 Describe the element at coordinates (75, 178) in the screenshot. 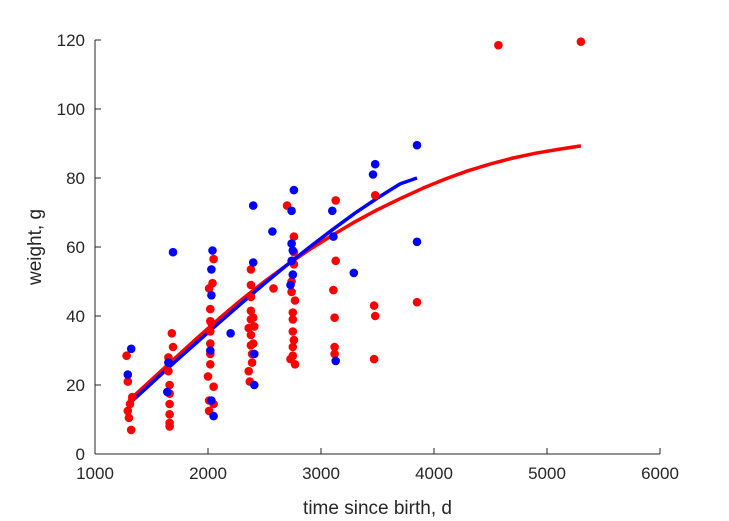

I see `y-tick-label: 80` at that location.